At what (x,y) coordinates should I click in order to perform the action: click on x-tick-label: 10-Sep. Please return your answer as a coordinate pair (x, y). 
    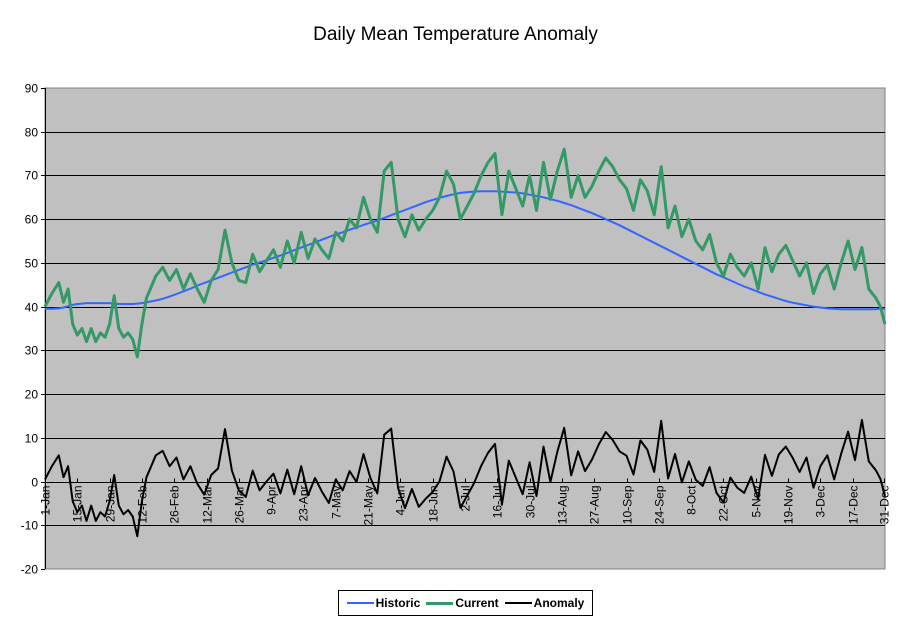
    Looking at the image, I should click on (628, 504).